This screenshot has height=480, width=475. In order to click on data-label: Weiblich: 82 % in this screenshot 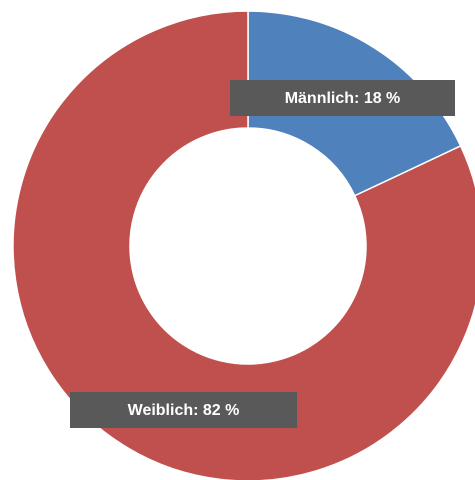, I will do `click(184, 410)`.